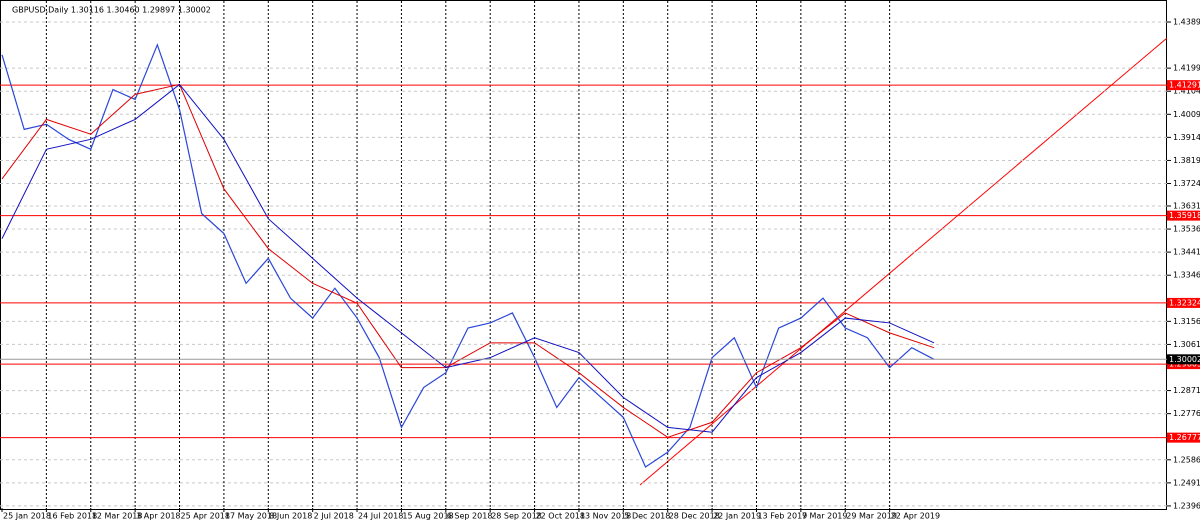  What do you see at coordinates (380, 516) in the screenshot?
I see `x-tick-label: 24 Jul 2018` at bounding box center [380, 516].